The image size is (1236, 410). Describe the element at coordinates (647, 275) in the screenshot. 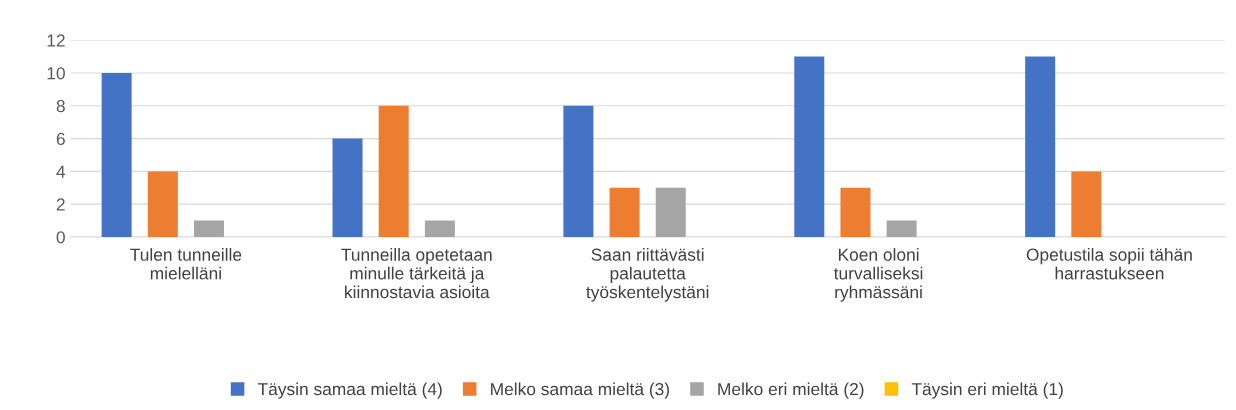

I see `x-tick-label: Saan riittävästi palautetta työskentelystäni` at that location.